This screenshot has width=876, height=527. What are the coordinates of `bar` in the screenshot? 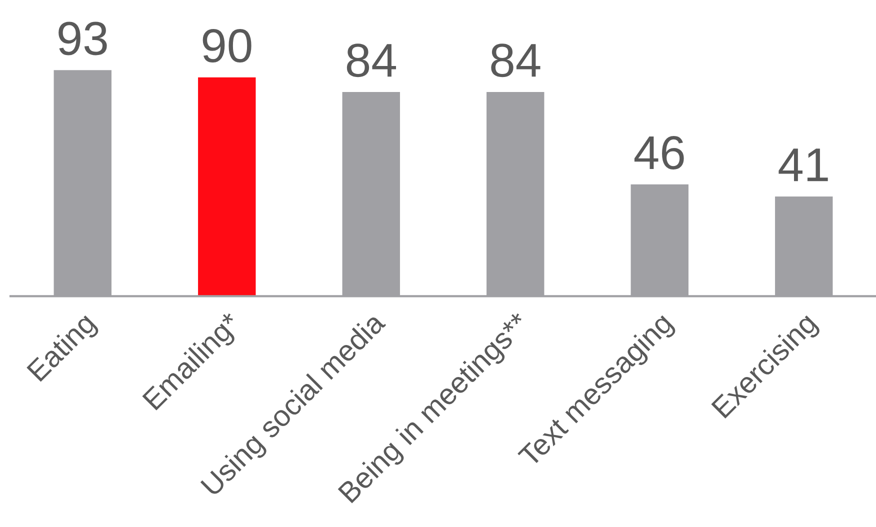 It's located at (227, 186).